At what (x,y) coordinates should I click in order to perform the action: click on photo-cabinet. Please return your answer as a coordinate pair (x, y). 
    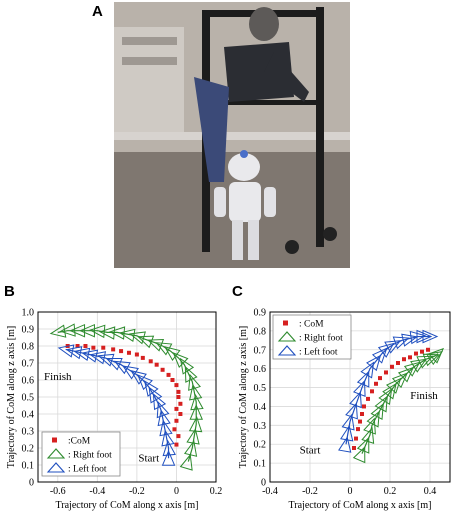
    Looking at the image, I should click on (149, 82).